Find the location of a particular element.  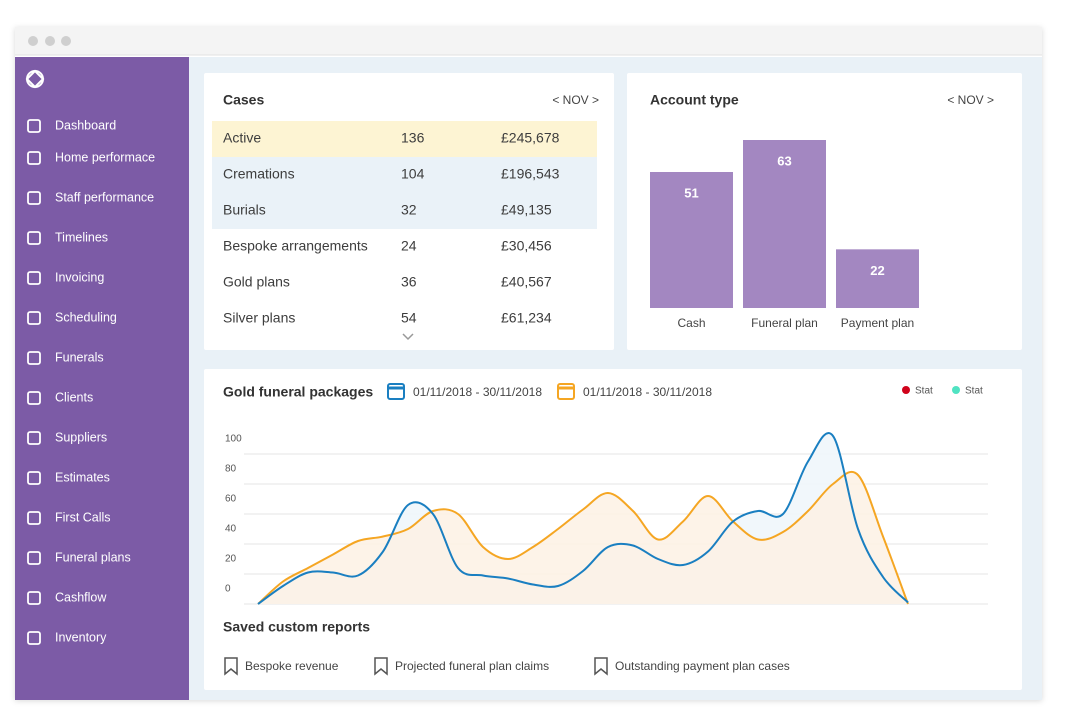

report-link: Bespoke revenue is located at coordinates (292, 666).